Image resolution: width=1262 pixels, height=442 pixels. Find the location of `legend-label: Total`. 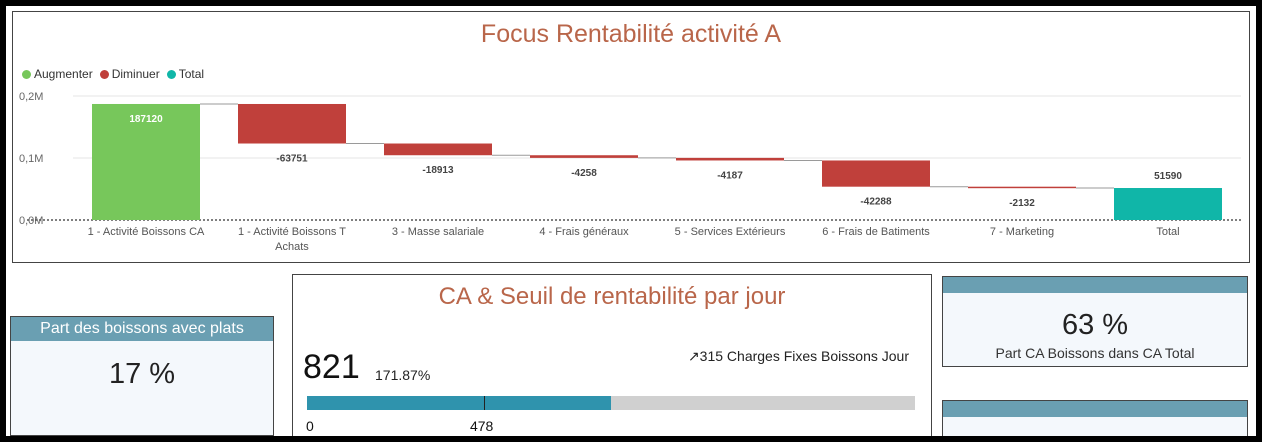

legend-label: Total is located at coordinates (191, 74).